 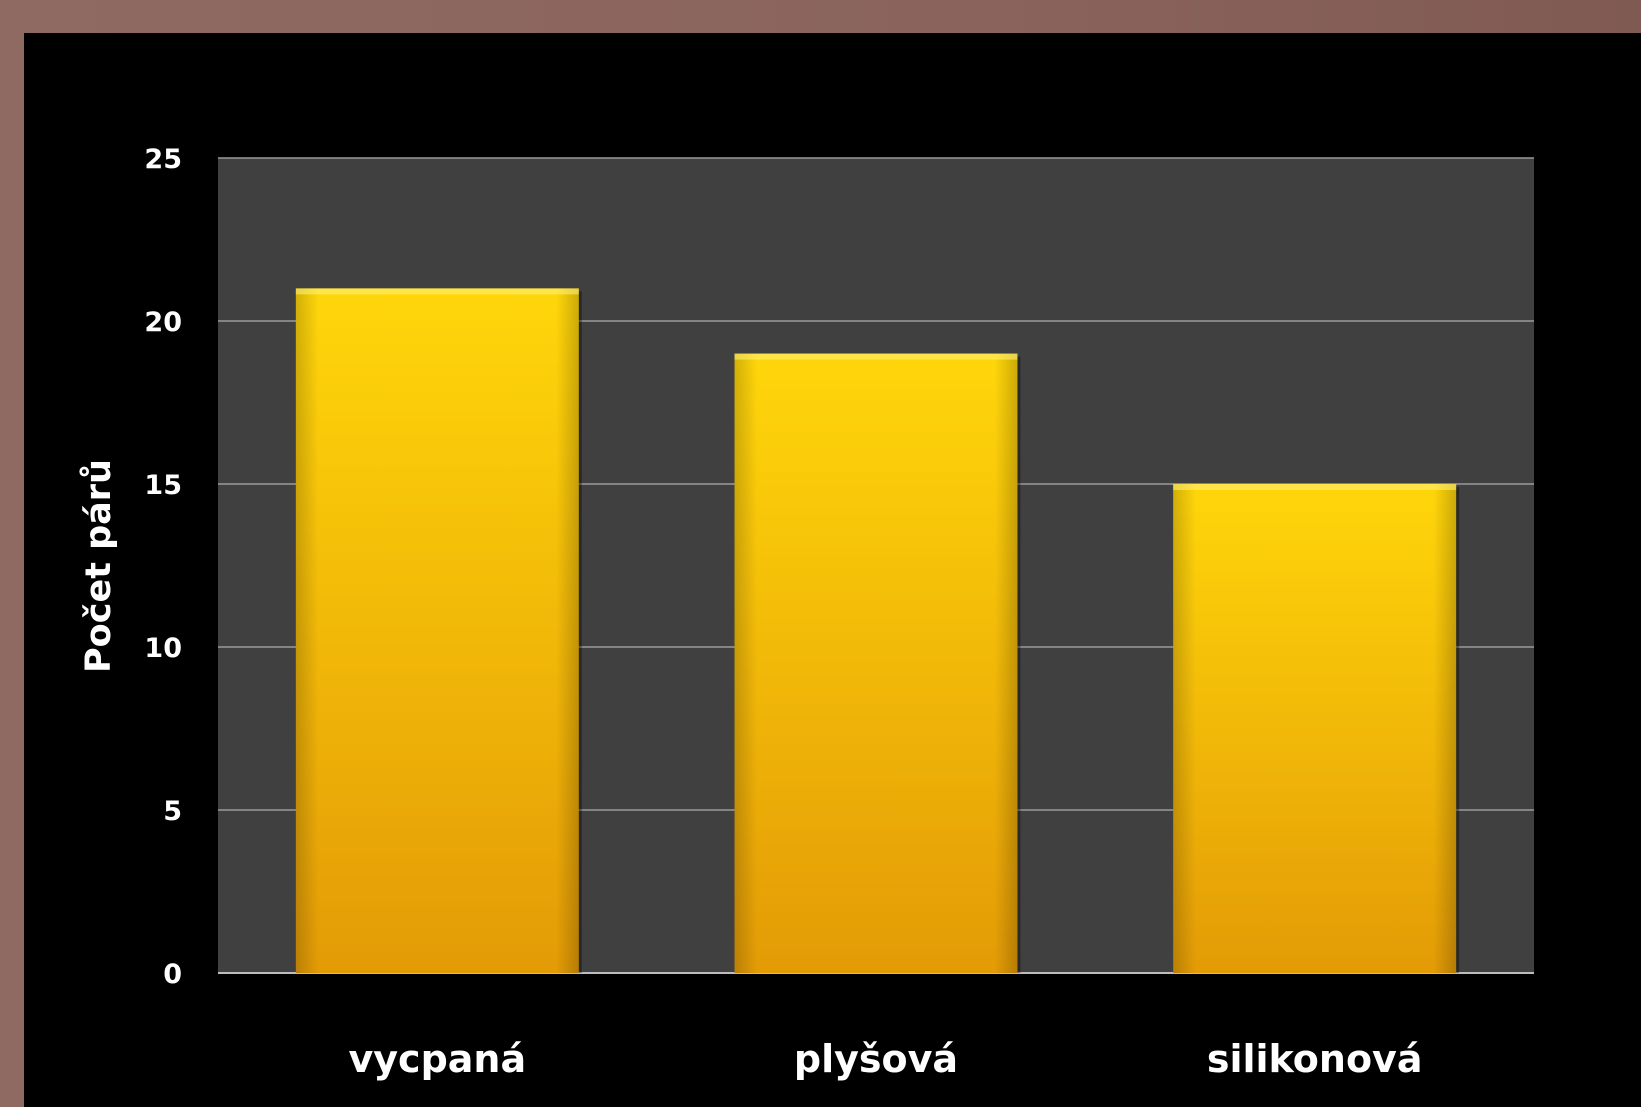 I want to click on x-category-label: silikonová, so click(x=1315, y=1059).